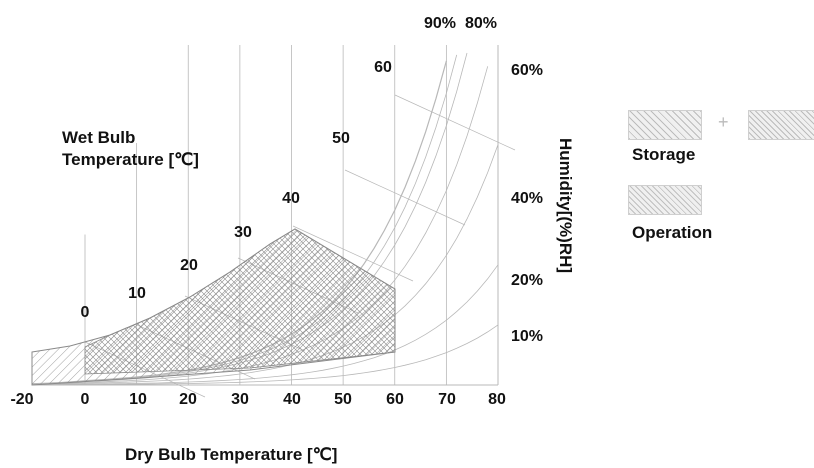 This screenshot has height=468, width=814. I want to click on x-tick-label: -20, so click(21, 399).